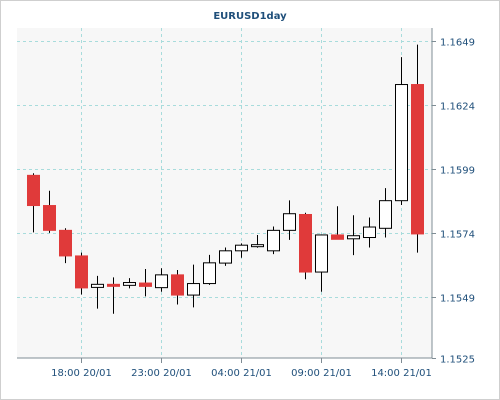 The width and height of the screenshot is (500, 400). What do you see at coordinates (250, 16) in the screenshot?
I see `chart-title: EURUSD1day` at bounding box center [250, 16].